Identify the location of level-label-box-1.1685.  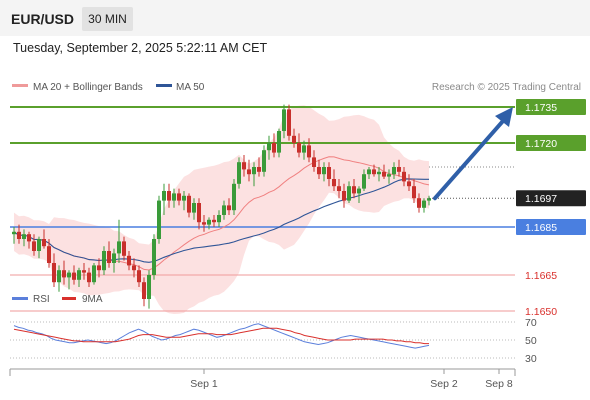
(551, 227).